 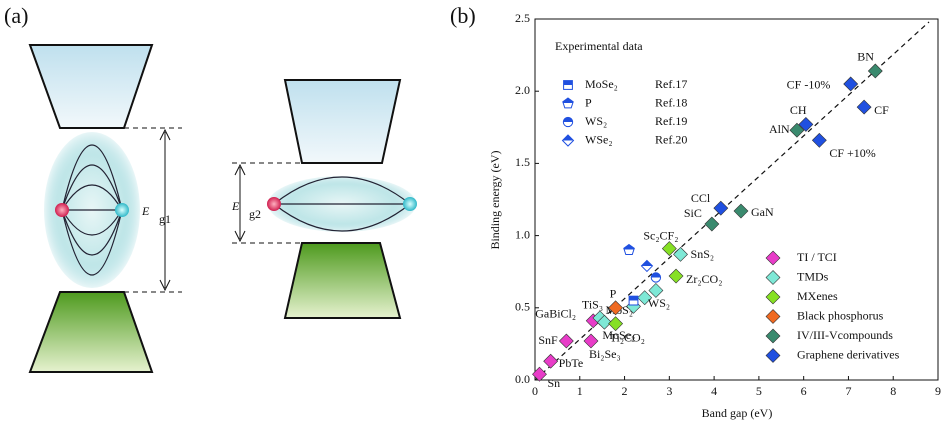 I want to click on legend-ref: Ref.19, so click(x=671, y=121).